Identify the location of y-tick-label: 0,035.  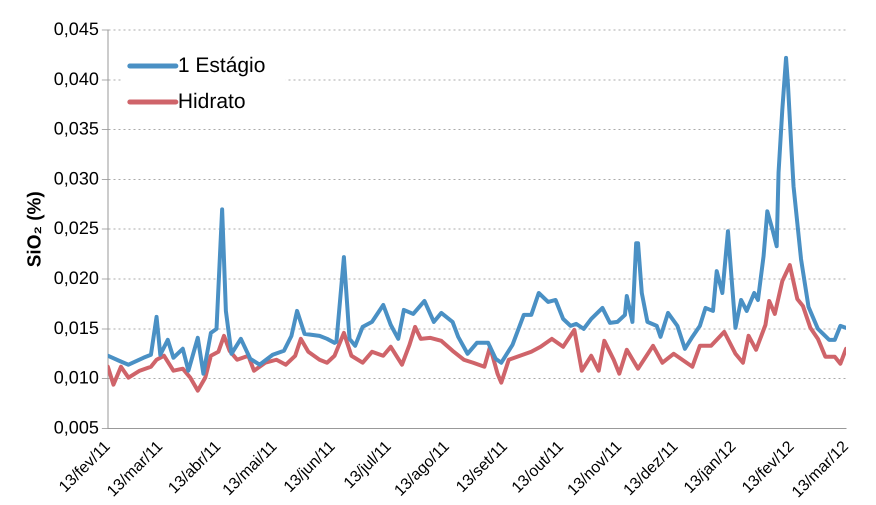
(76, 128).